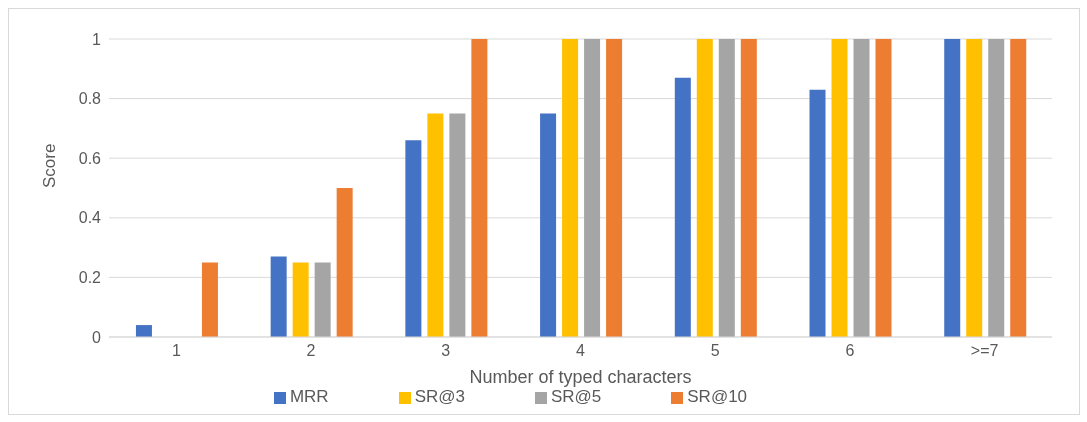  Describe the element at coordinates (576, 396) in the screenshot. I see `legend-label: SR@5` at that location.